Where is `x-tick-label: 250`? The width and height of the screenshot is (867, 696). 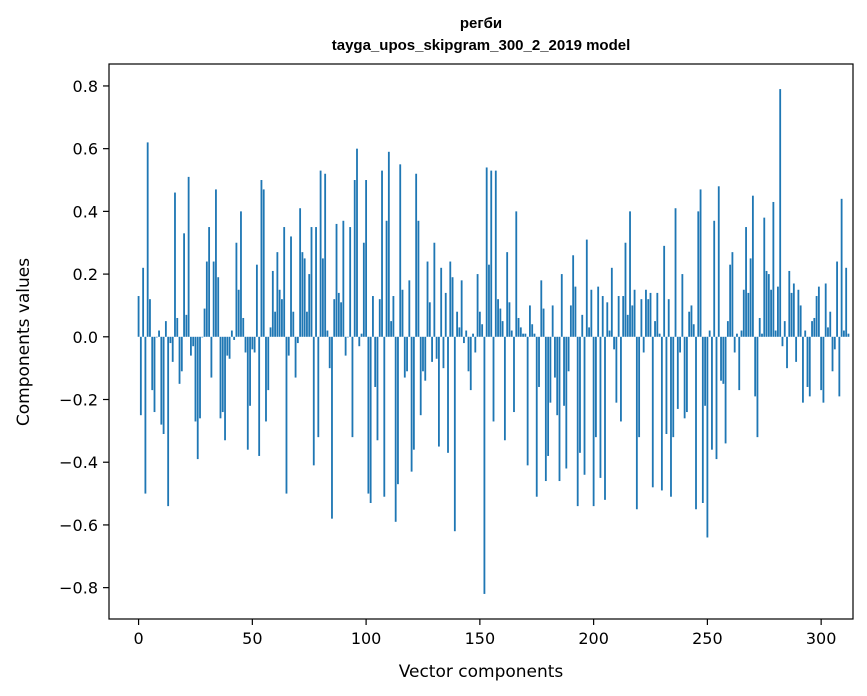
x-tick-label: 250 is located at coordinates (707, 638).